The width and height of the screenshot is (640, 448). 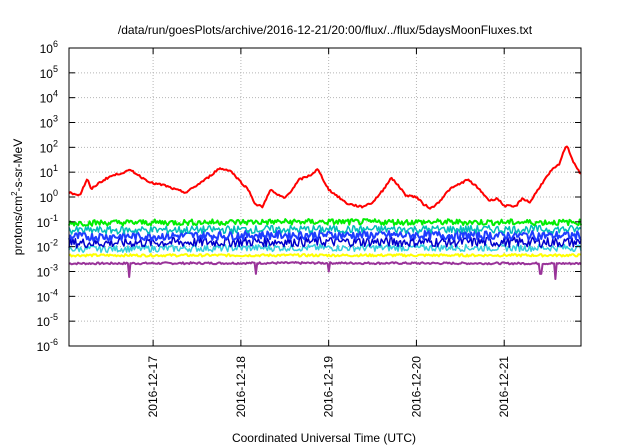 I want to click on y-tick-label: 10⁻⁴, so click(x=47, y=295).